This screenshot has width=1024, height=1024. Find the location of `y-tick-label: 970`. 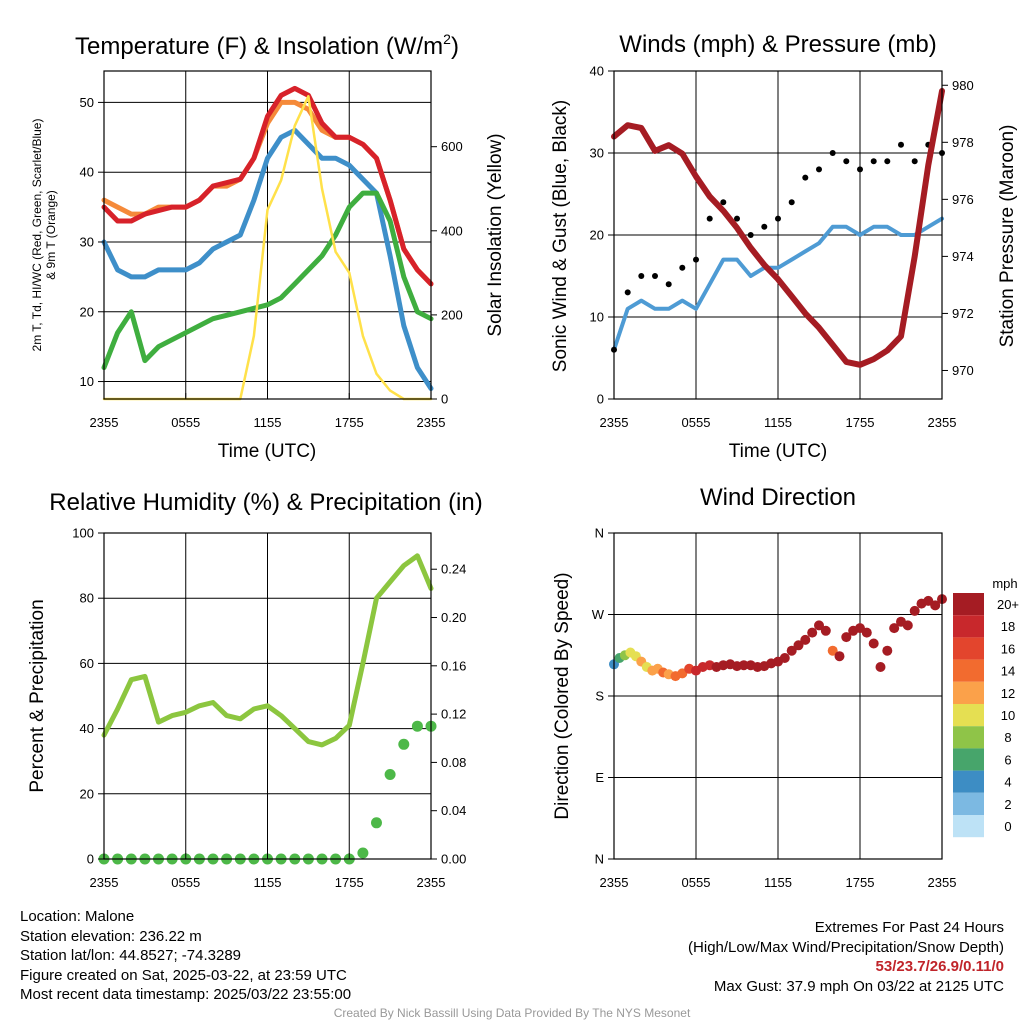

y-tick-label: 970 is located at coordinates (963, 370).